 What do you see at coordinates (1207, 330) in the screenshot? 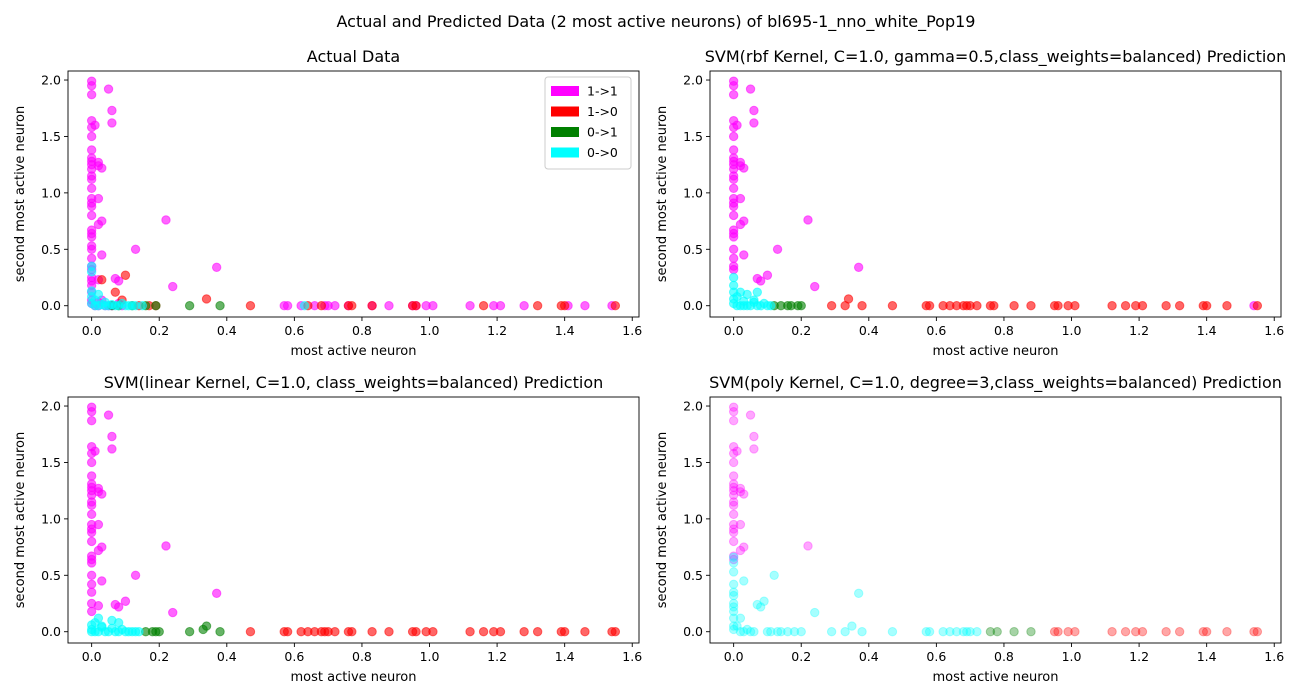
I see `x-tick-label: 1.4` at bounding box center [1207, 330].